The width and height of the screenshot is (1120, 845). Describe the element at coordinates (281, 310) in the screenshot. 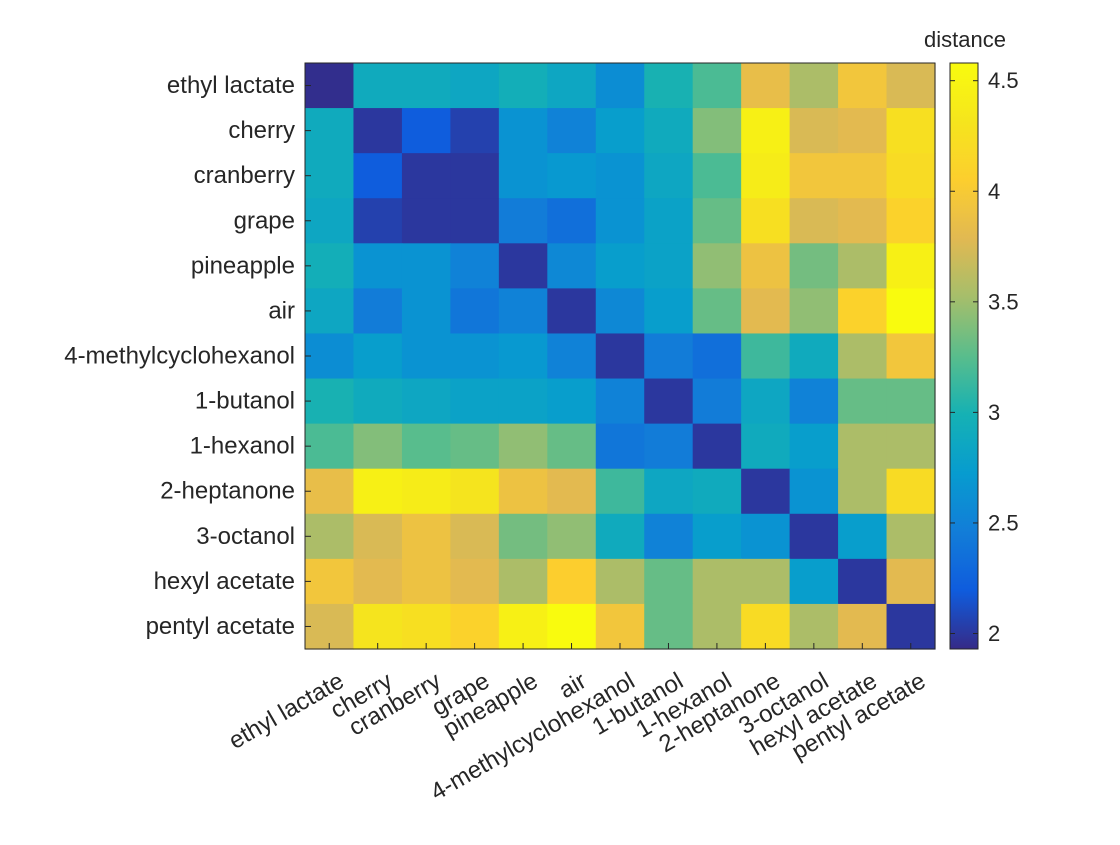

I see `row-label: air` at that location.